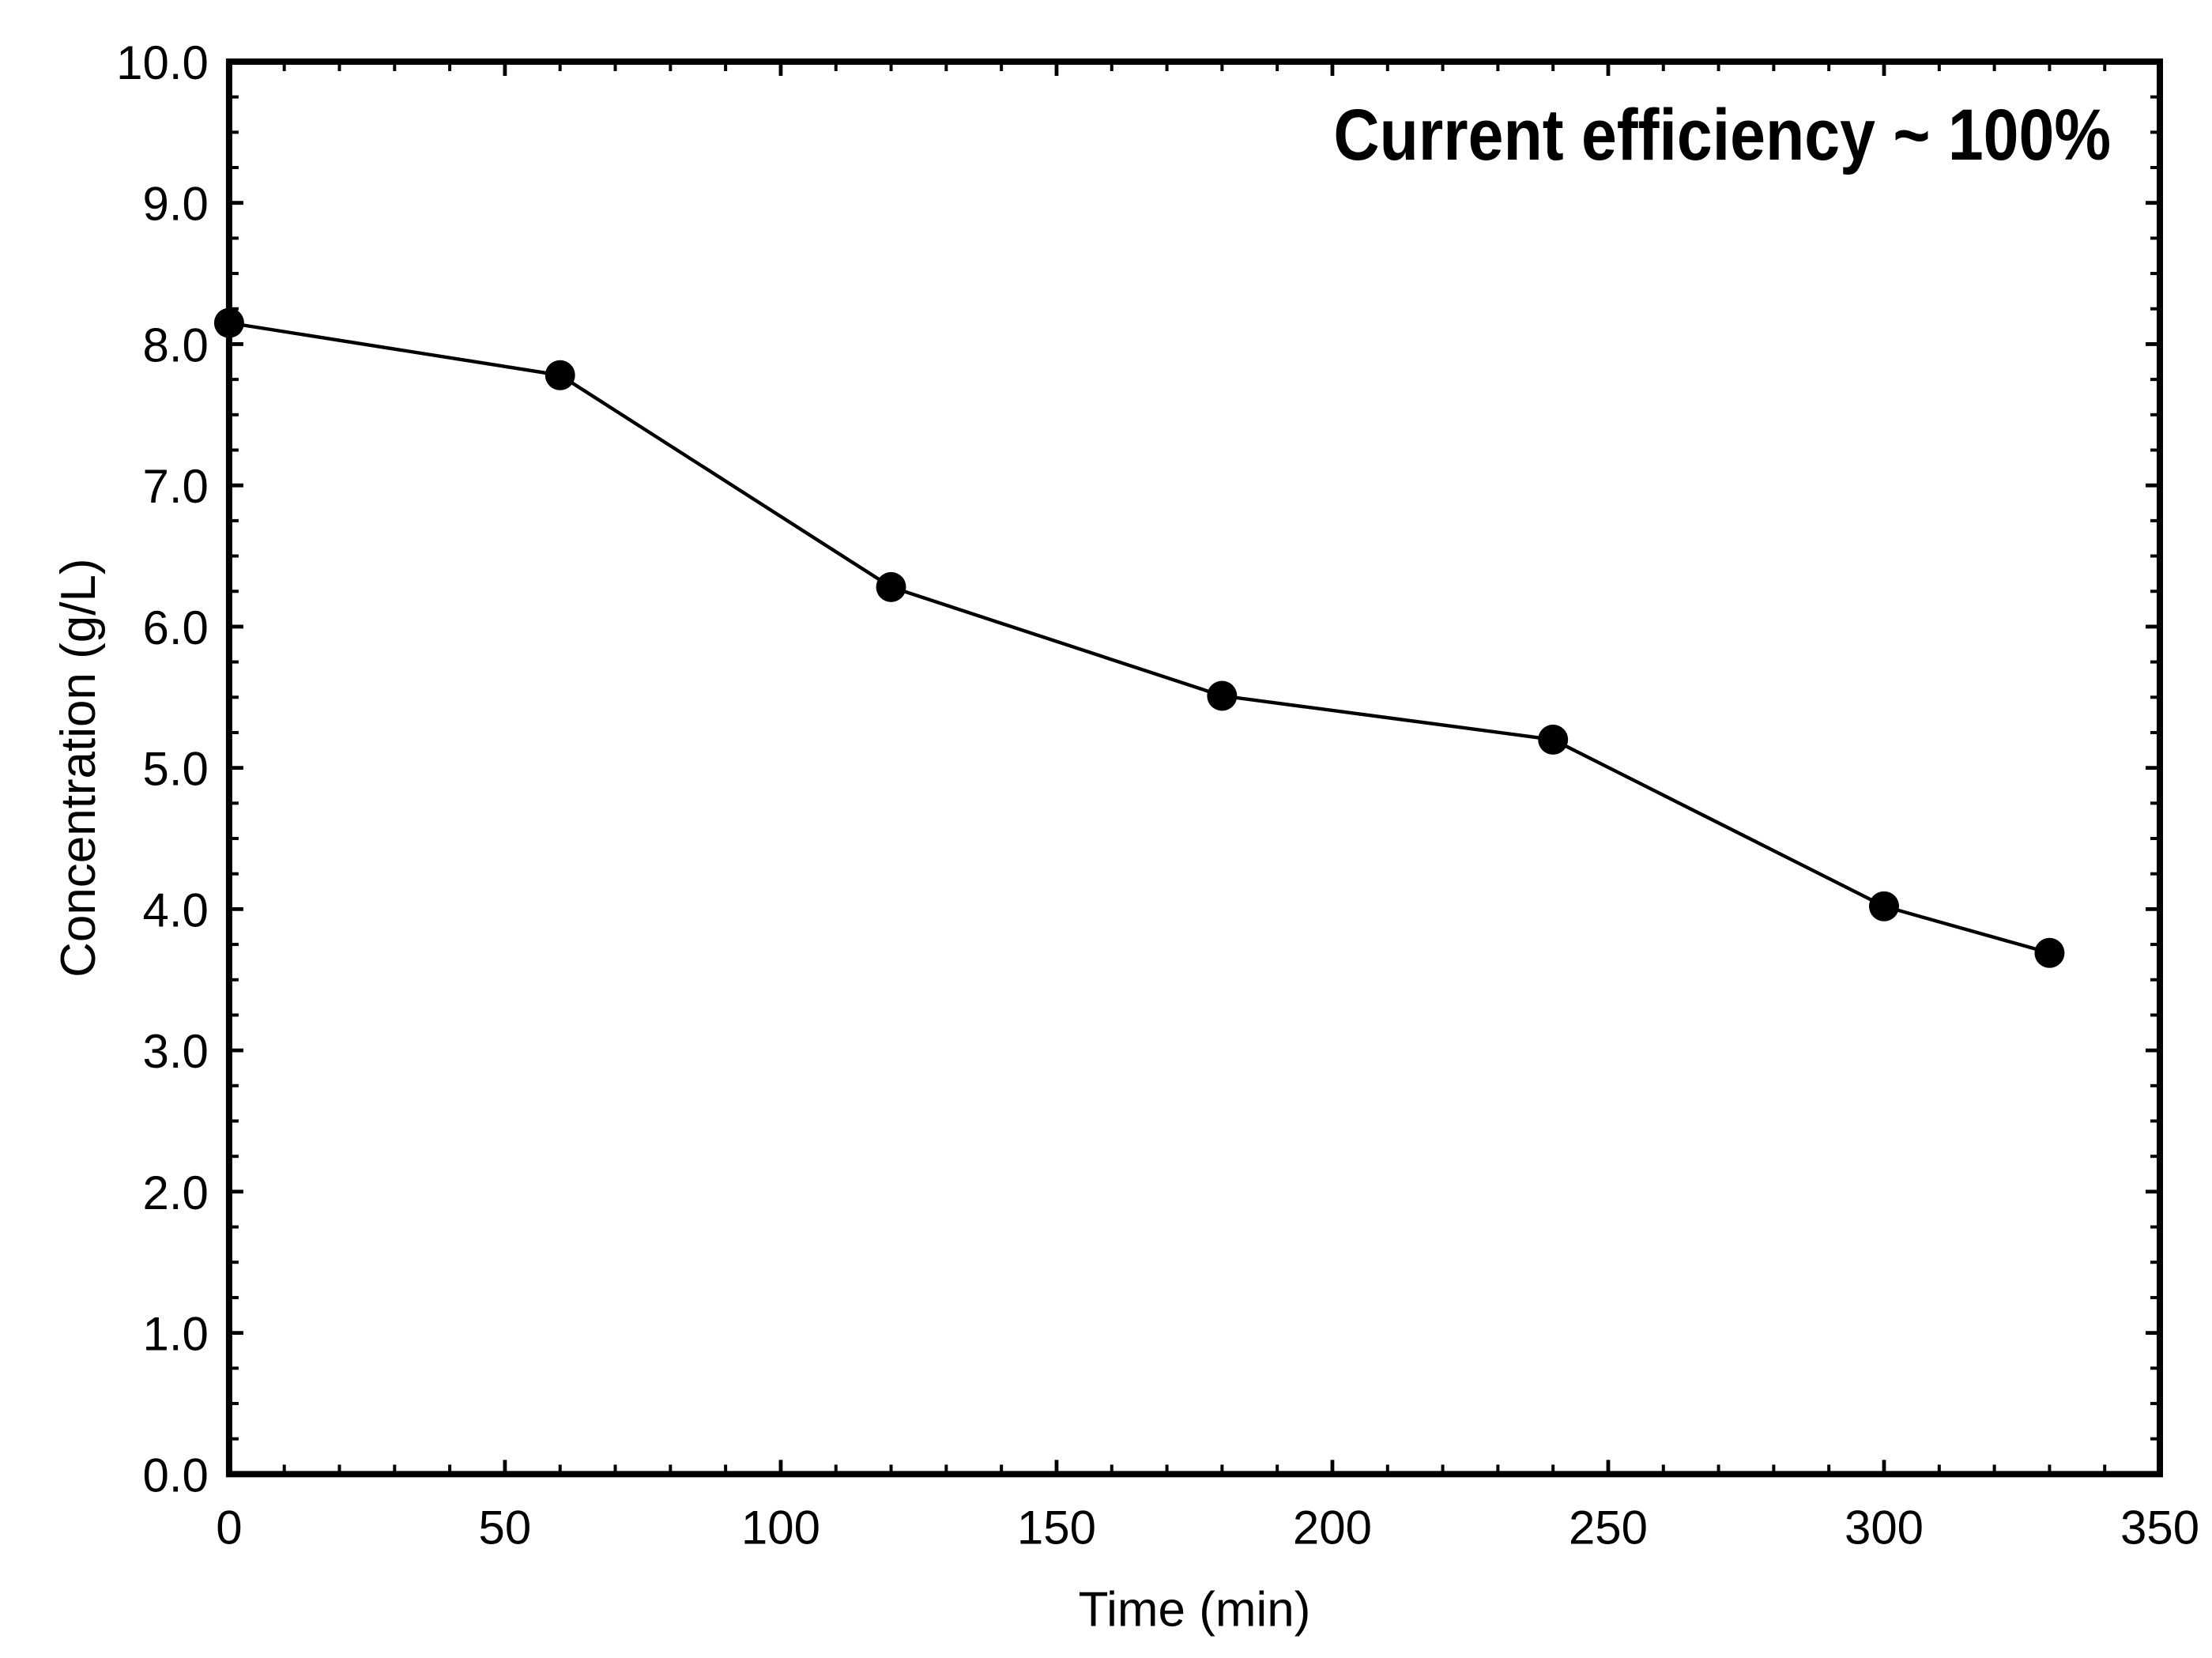 The height and width of the screenshot is (1658, 2212). Describe the element at coordinates (1195, 1609) in the screenshot. I see `x-axis-title: Time (min)` at that location.